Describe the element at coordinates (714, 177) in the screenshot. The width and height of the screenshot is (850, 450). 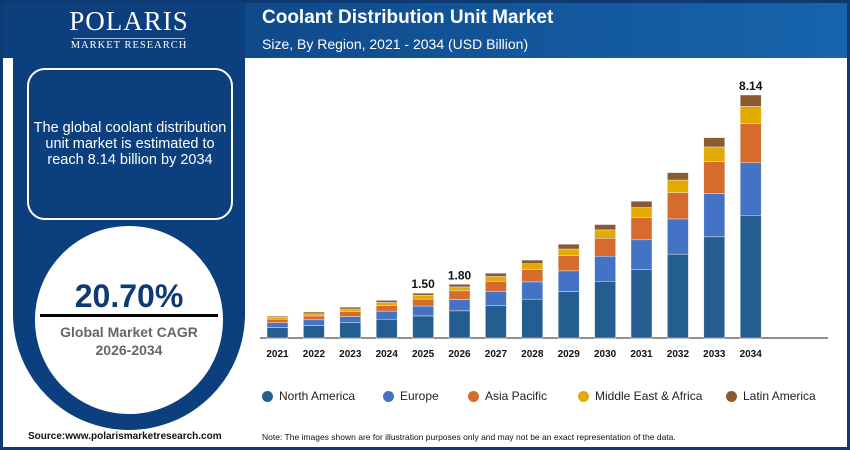
I see `bar-segment-asia-pacific-2033` at that location.